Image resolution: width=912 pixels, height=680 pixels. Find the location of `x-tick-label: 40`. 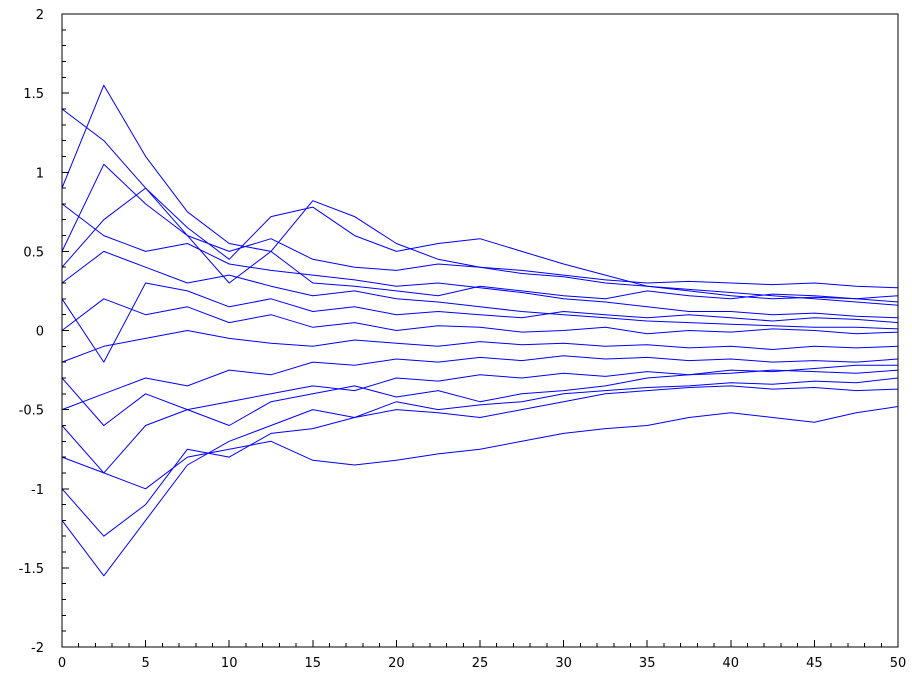

x-tick-label: 40 is located at coordinates (731, 663).